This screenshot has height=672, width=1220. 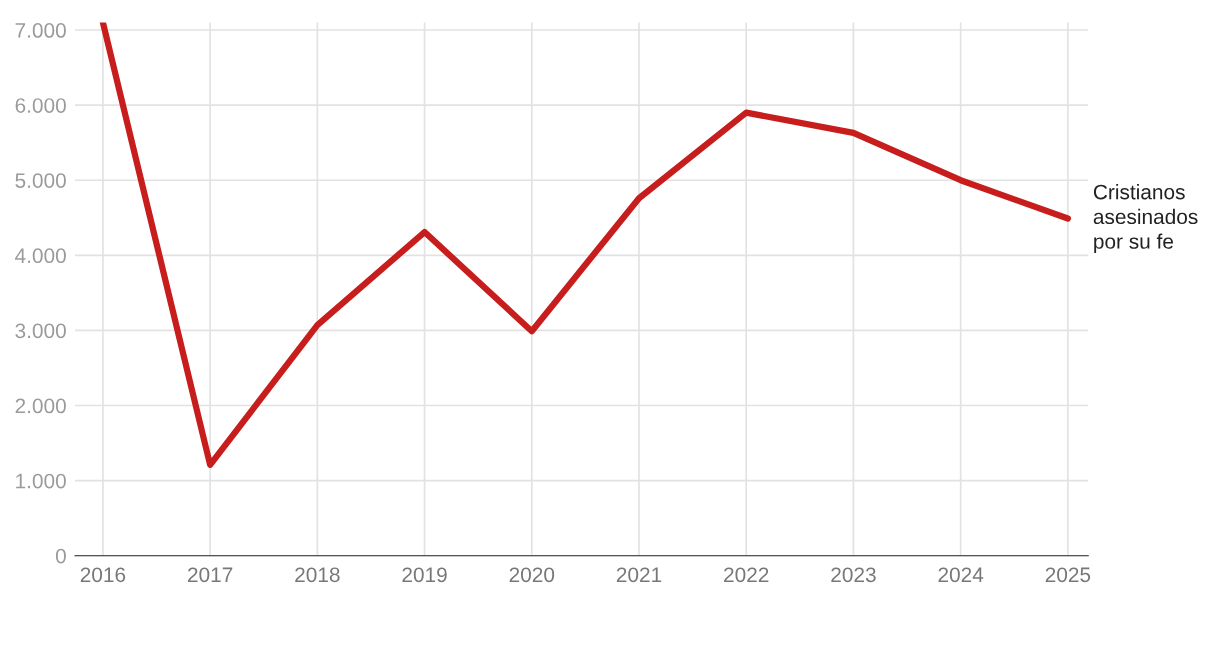 What do you see at coordinates (853, 575) in the screenshot?
I see `x-tick-label: 2023` at bounding box center [853, 575].